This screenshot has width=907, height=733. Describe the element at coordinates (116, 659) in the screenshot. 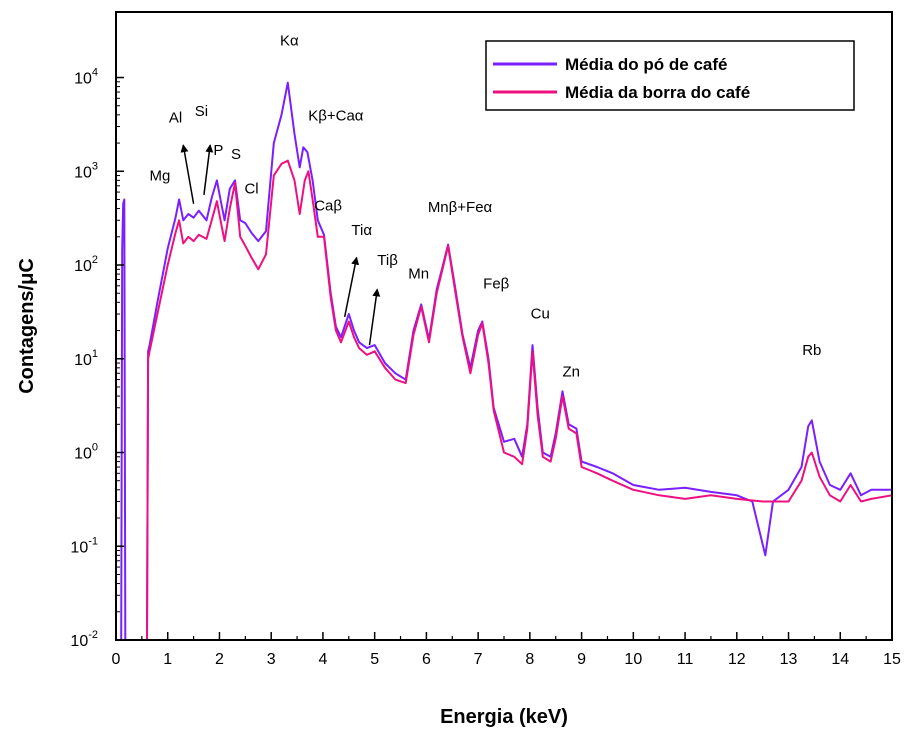

I see `x-tick-label: 0` at that location.